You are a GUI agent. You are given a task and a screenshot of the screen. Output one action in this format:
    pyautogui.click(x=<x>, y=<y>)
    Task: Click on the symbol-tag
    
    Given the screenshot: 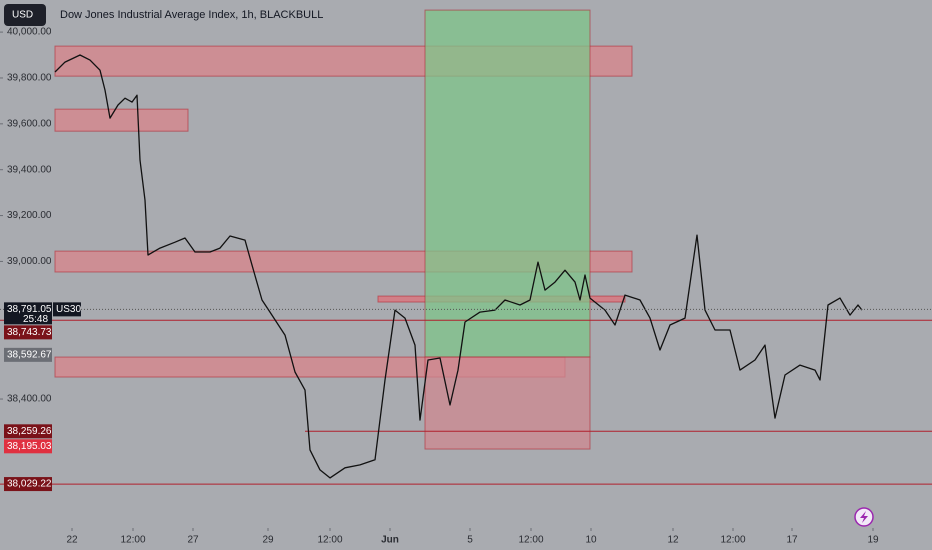 What is the action you would take?
    pyautogui.click(x=67, y=309)
    